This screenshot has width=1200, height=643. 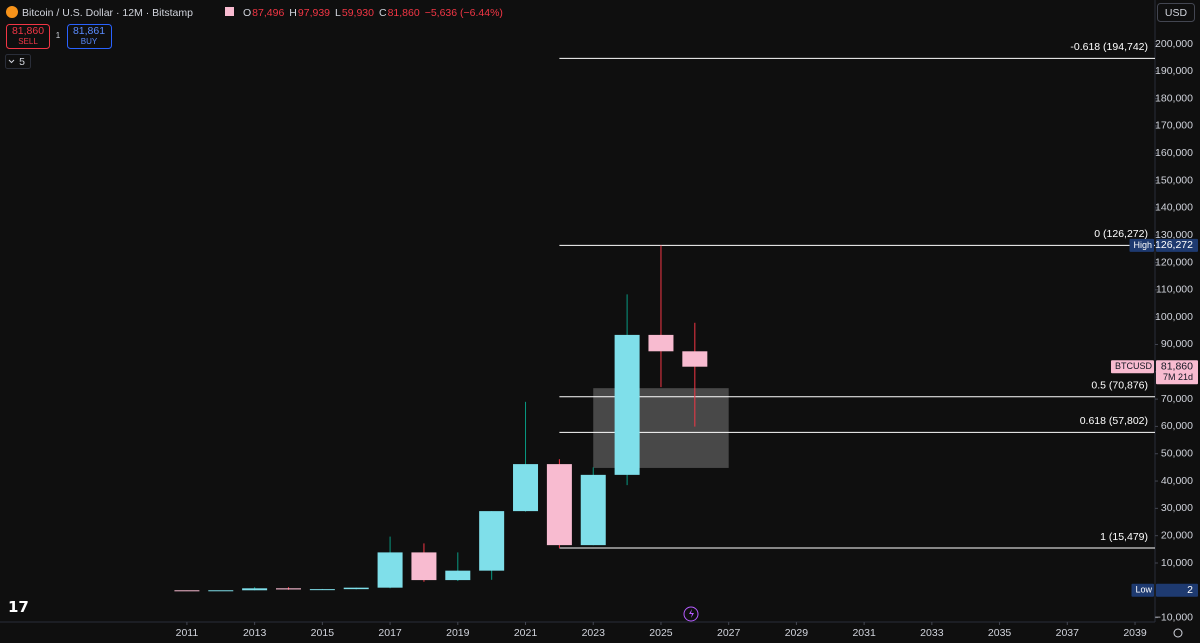 I want to click on logo: 𝟭𝟳, so click(x=18, y=607).